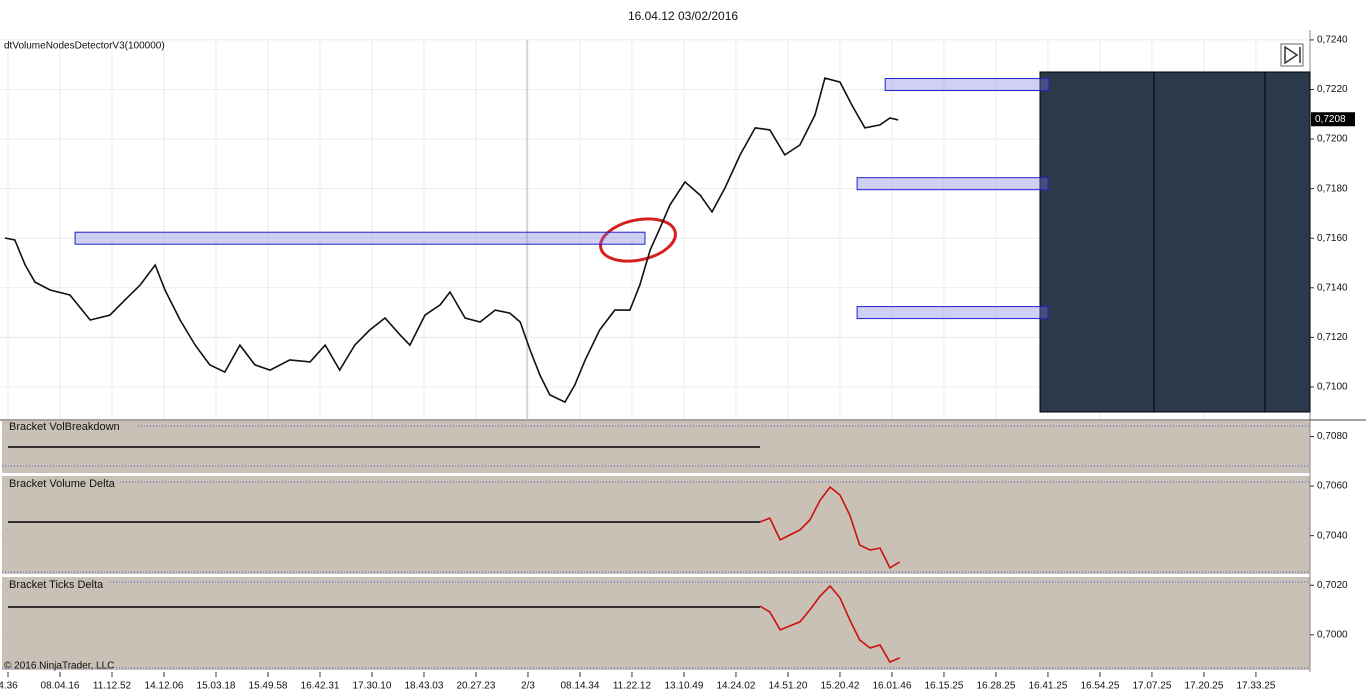  I want to click on x-tick-label: 11.22.12, so click(632, 686).